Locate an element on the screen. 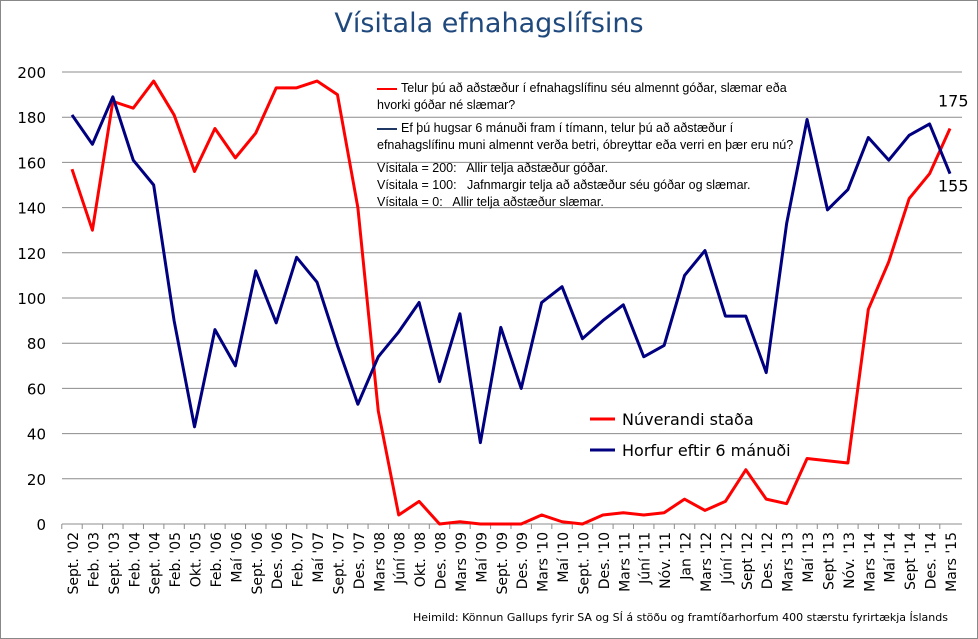 This screenshot has width=978, height=639. x-tick-label: Sept '13 is located at coordinates (829, 561).